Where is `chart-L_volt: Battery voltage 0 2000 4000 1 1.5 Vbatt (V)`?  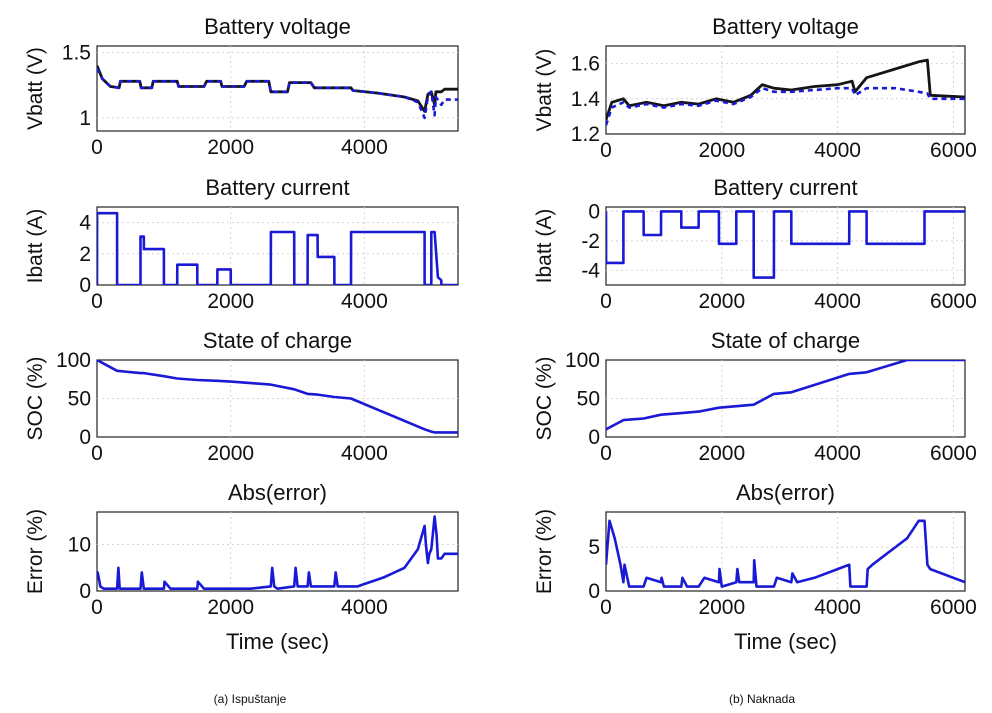
chart-L_volt: Battery voltage 0 2000 4000 1 1.5 Vbatt (V) is located at coordinates (241, 86).